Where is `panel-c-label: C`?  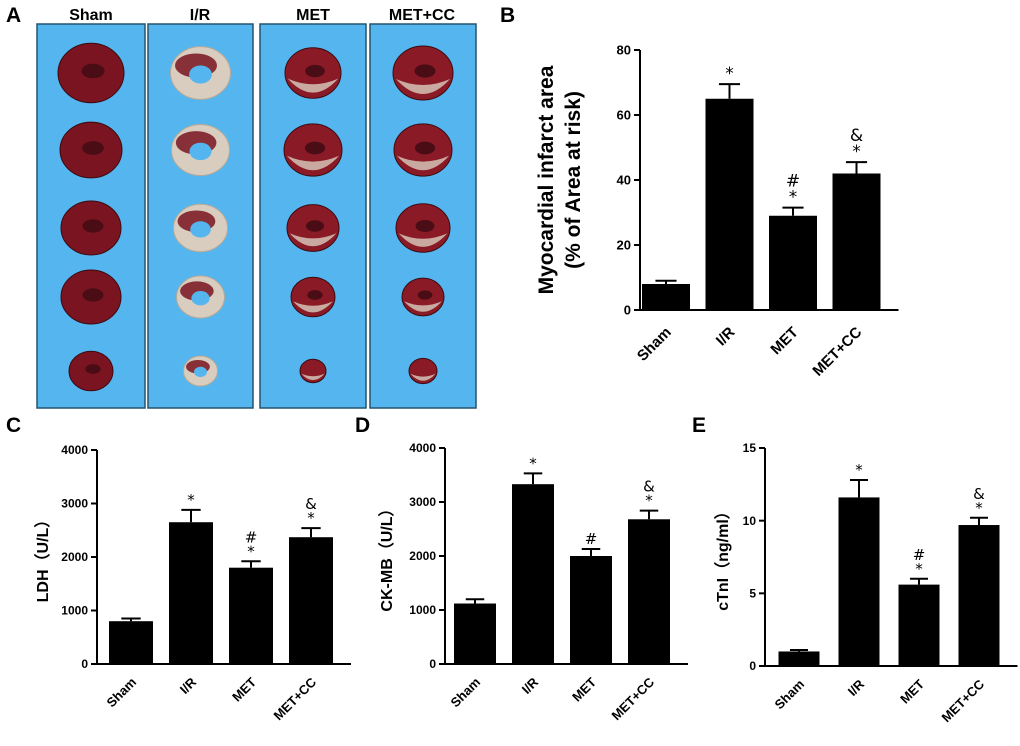
panel-c-label: C is located at coordinates (13, 425).